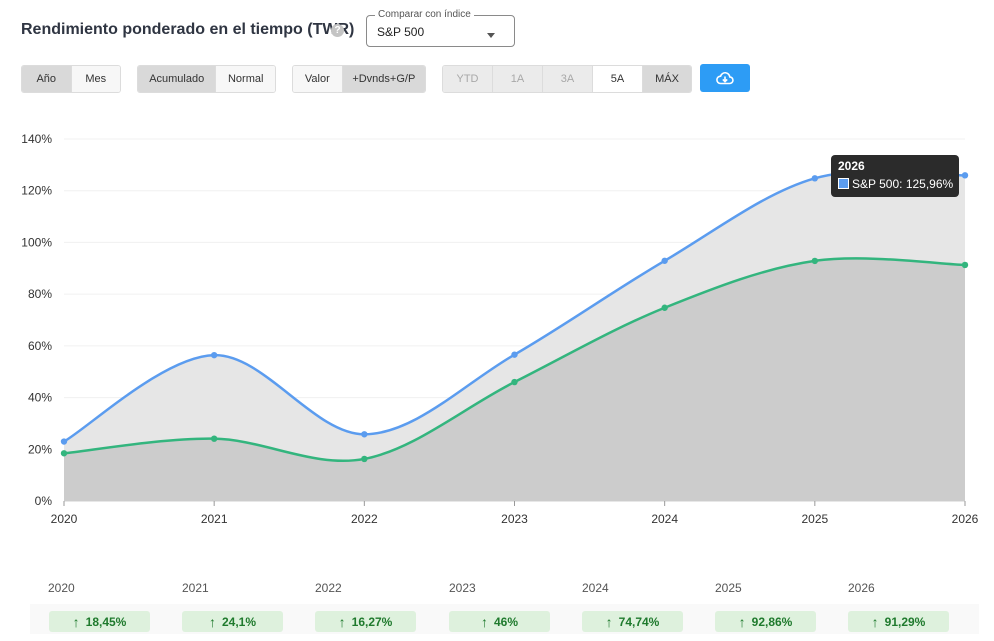 The height and width of the screenshot is (641, 994). Describe the element at coordinates (64, 519) in the screenshot. I see `x-tick-label: 2020` at that location.